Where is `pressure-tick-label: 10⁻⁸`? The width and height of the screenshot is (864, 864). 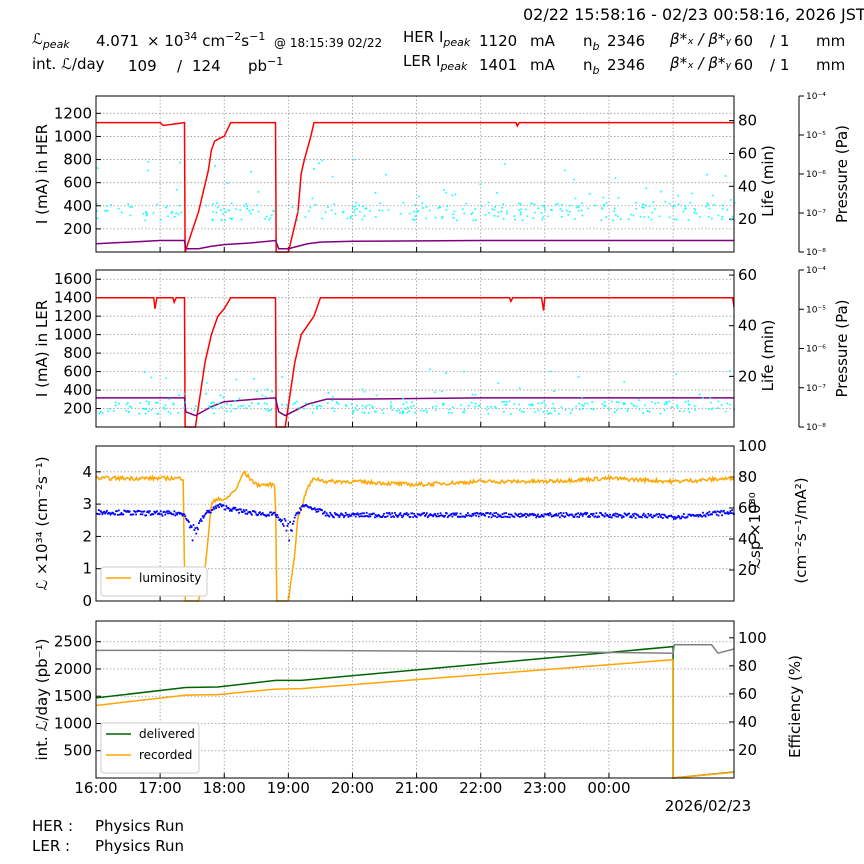
pressure-tick-label: 10⁻⁸ is located at coordinates (816, 428).